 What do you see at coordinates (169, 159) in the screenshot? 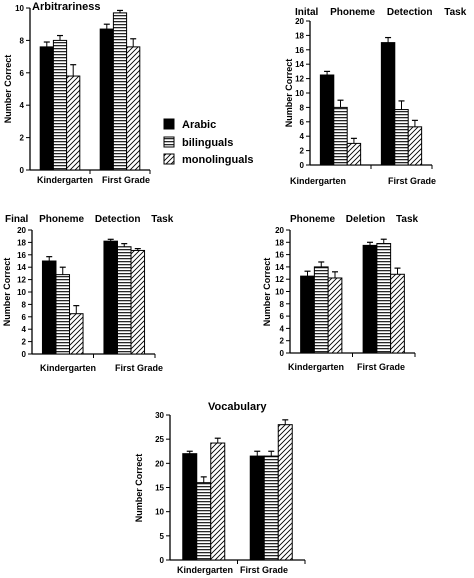
I see `legend-swatch-monolinguals` at bounding box center [169, 159].